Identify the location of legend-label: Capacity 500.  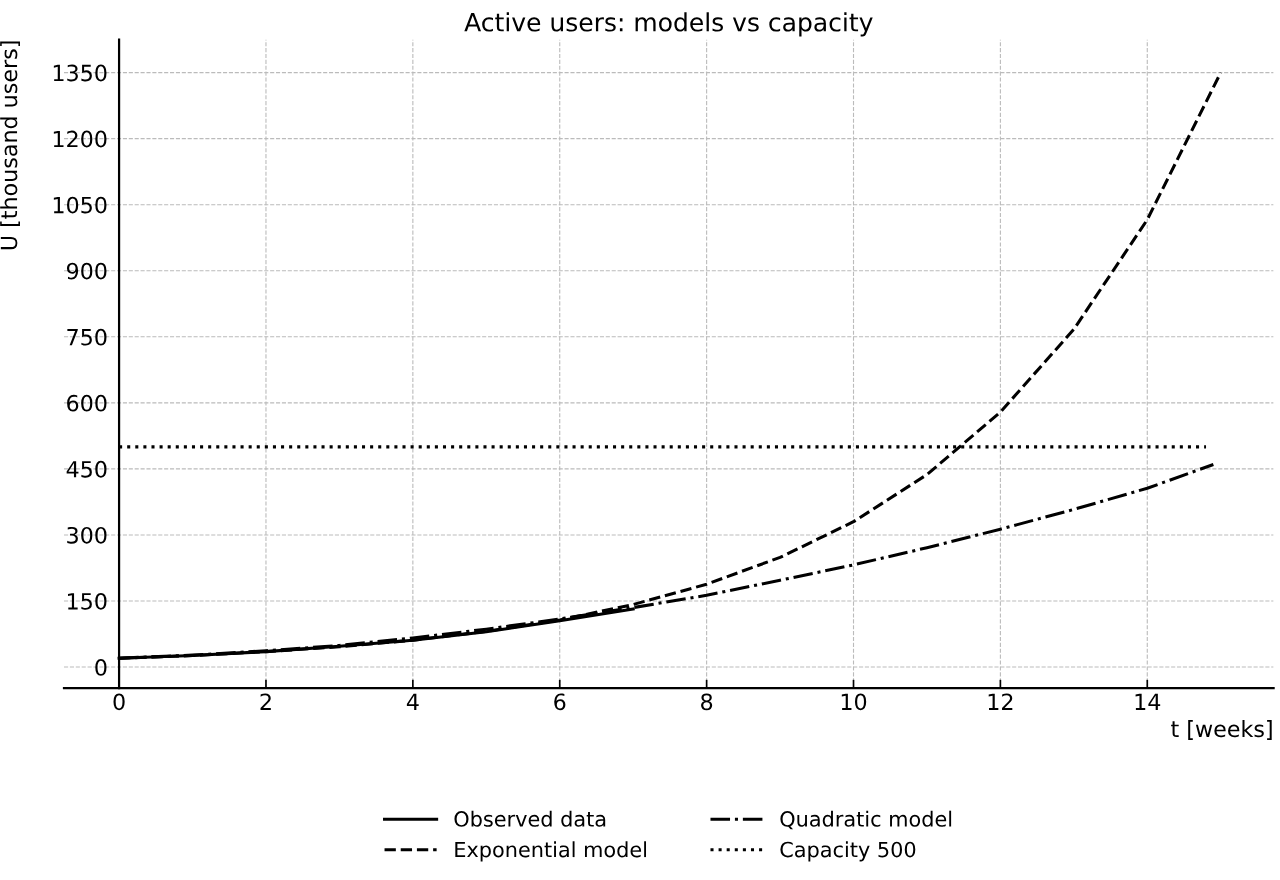
(848, 851).